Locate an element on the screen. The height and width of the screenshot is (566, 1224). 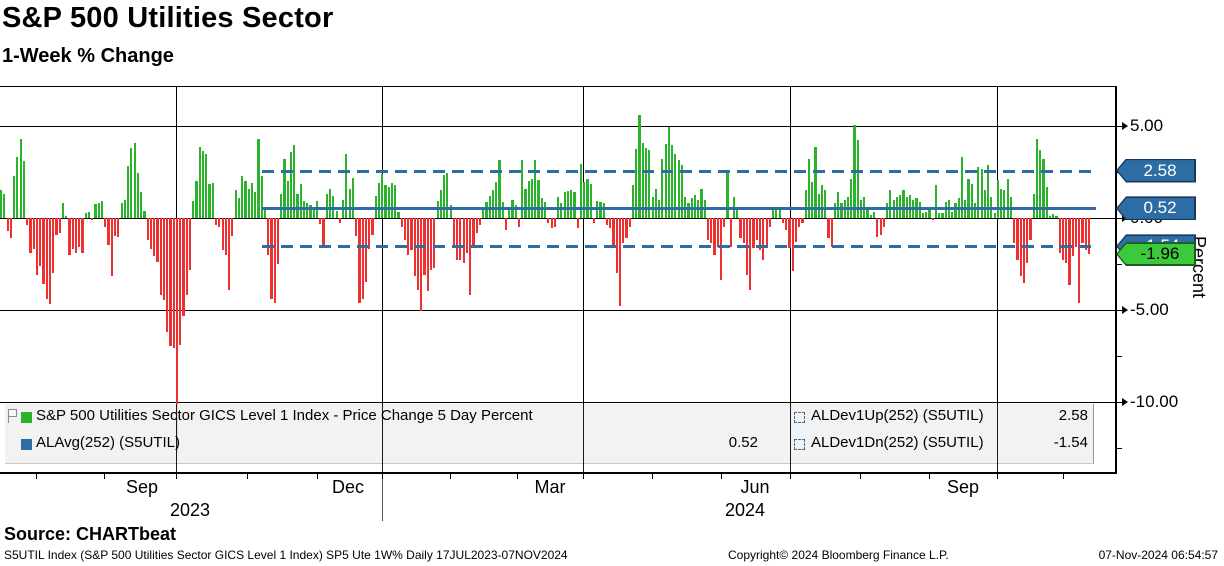
plot-top-border is located at coordinates (558, 86).